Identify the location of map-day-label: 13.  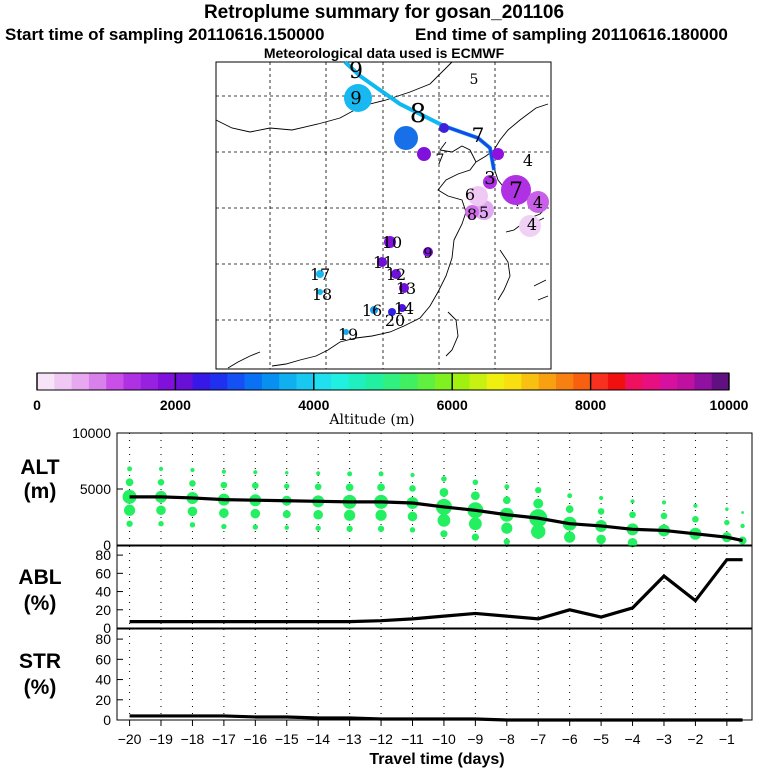
(406, 288).